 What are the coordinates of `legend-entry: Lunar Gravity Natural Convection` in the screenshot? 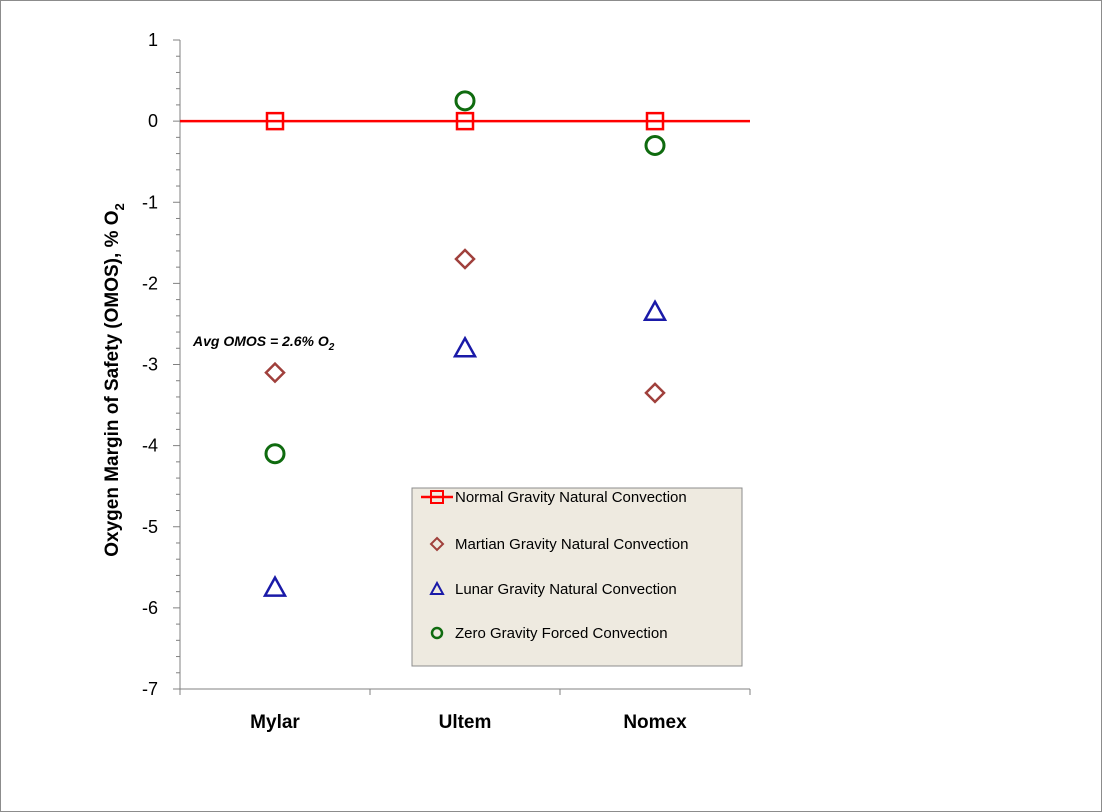 It's located at (553, 589).